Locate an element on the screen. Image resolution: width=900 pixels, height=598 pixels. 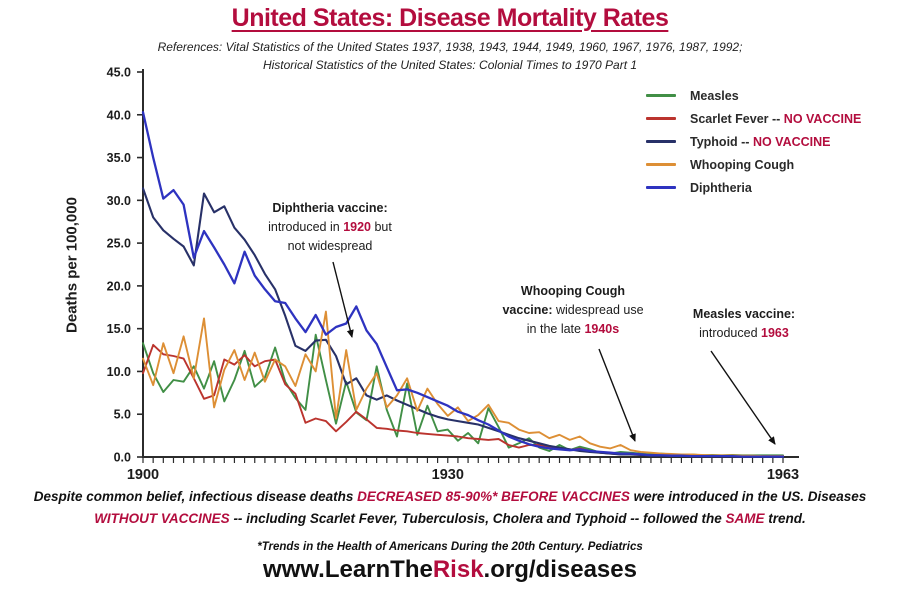
annotation-line: Diphtheria vaccine: is located at coordinates (330, 208).